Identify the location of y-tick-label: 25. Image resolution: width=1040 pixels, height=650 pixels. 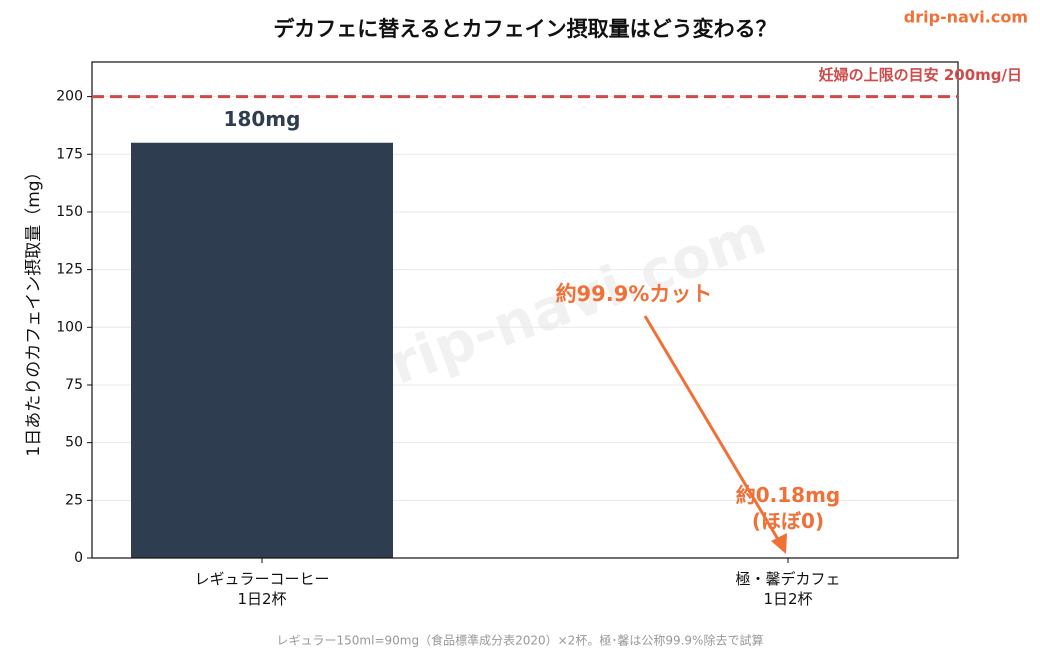
(74, 500).